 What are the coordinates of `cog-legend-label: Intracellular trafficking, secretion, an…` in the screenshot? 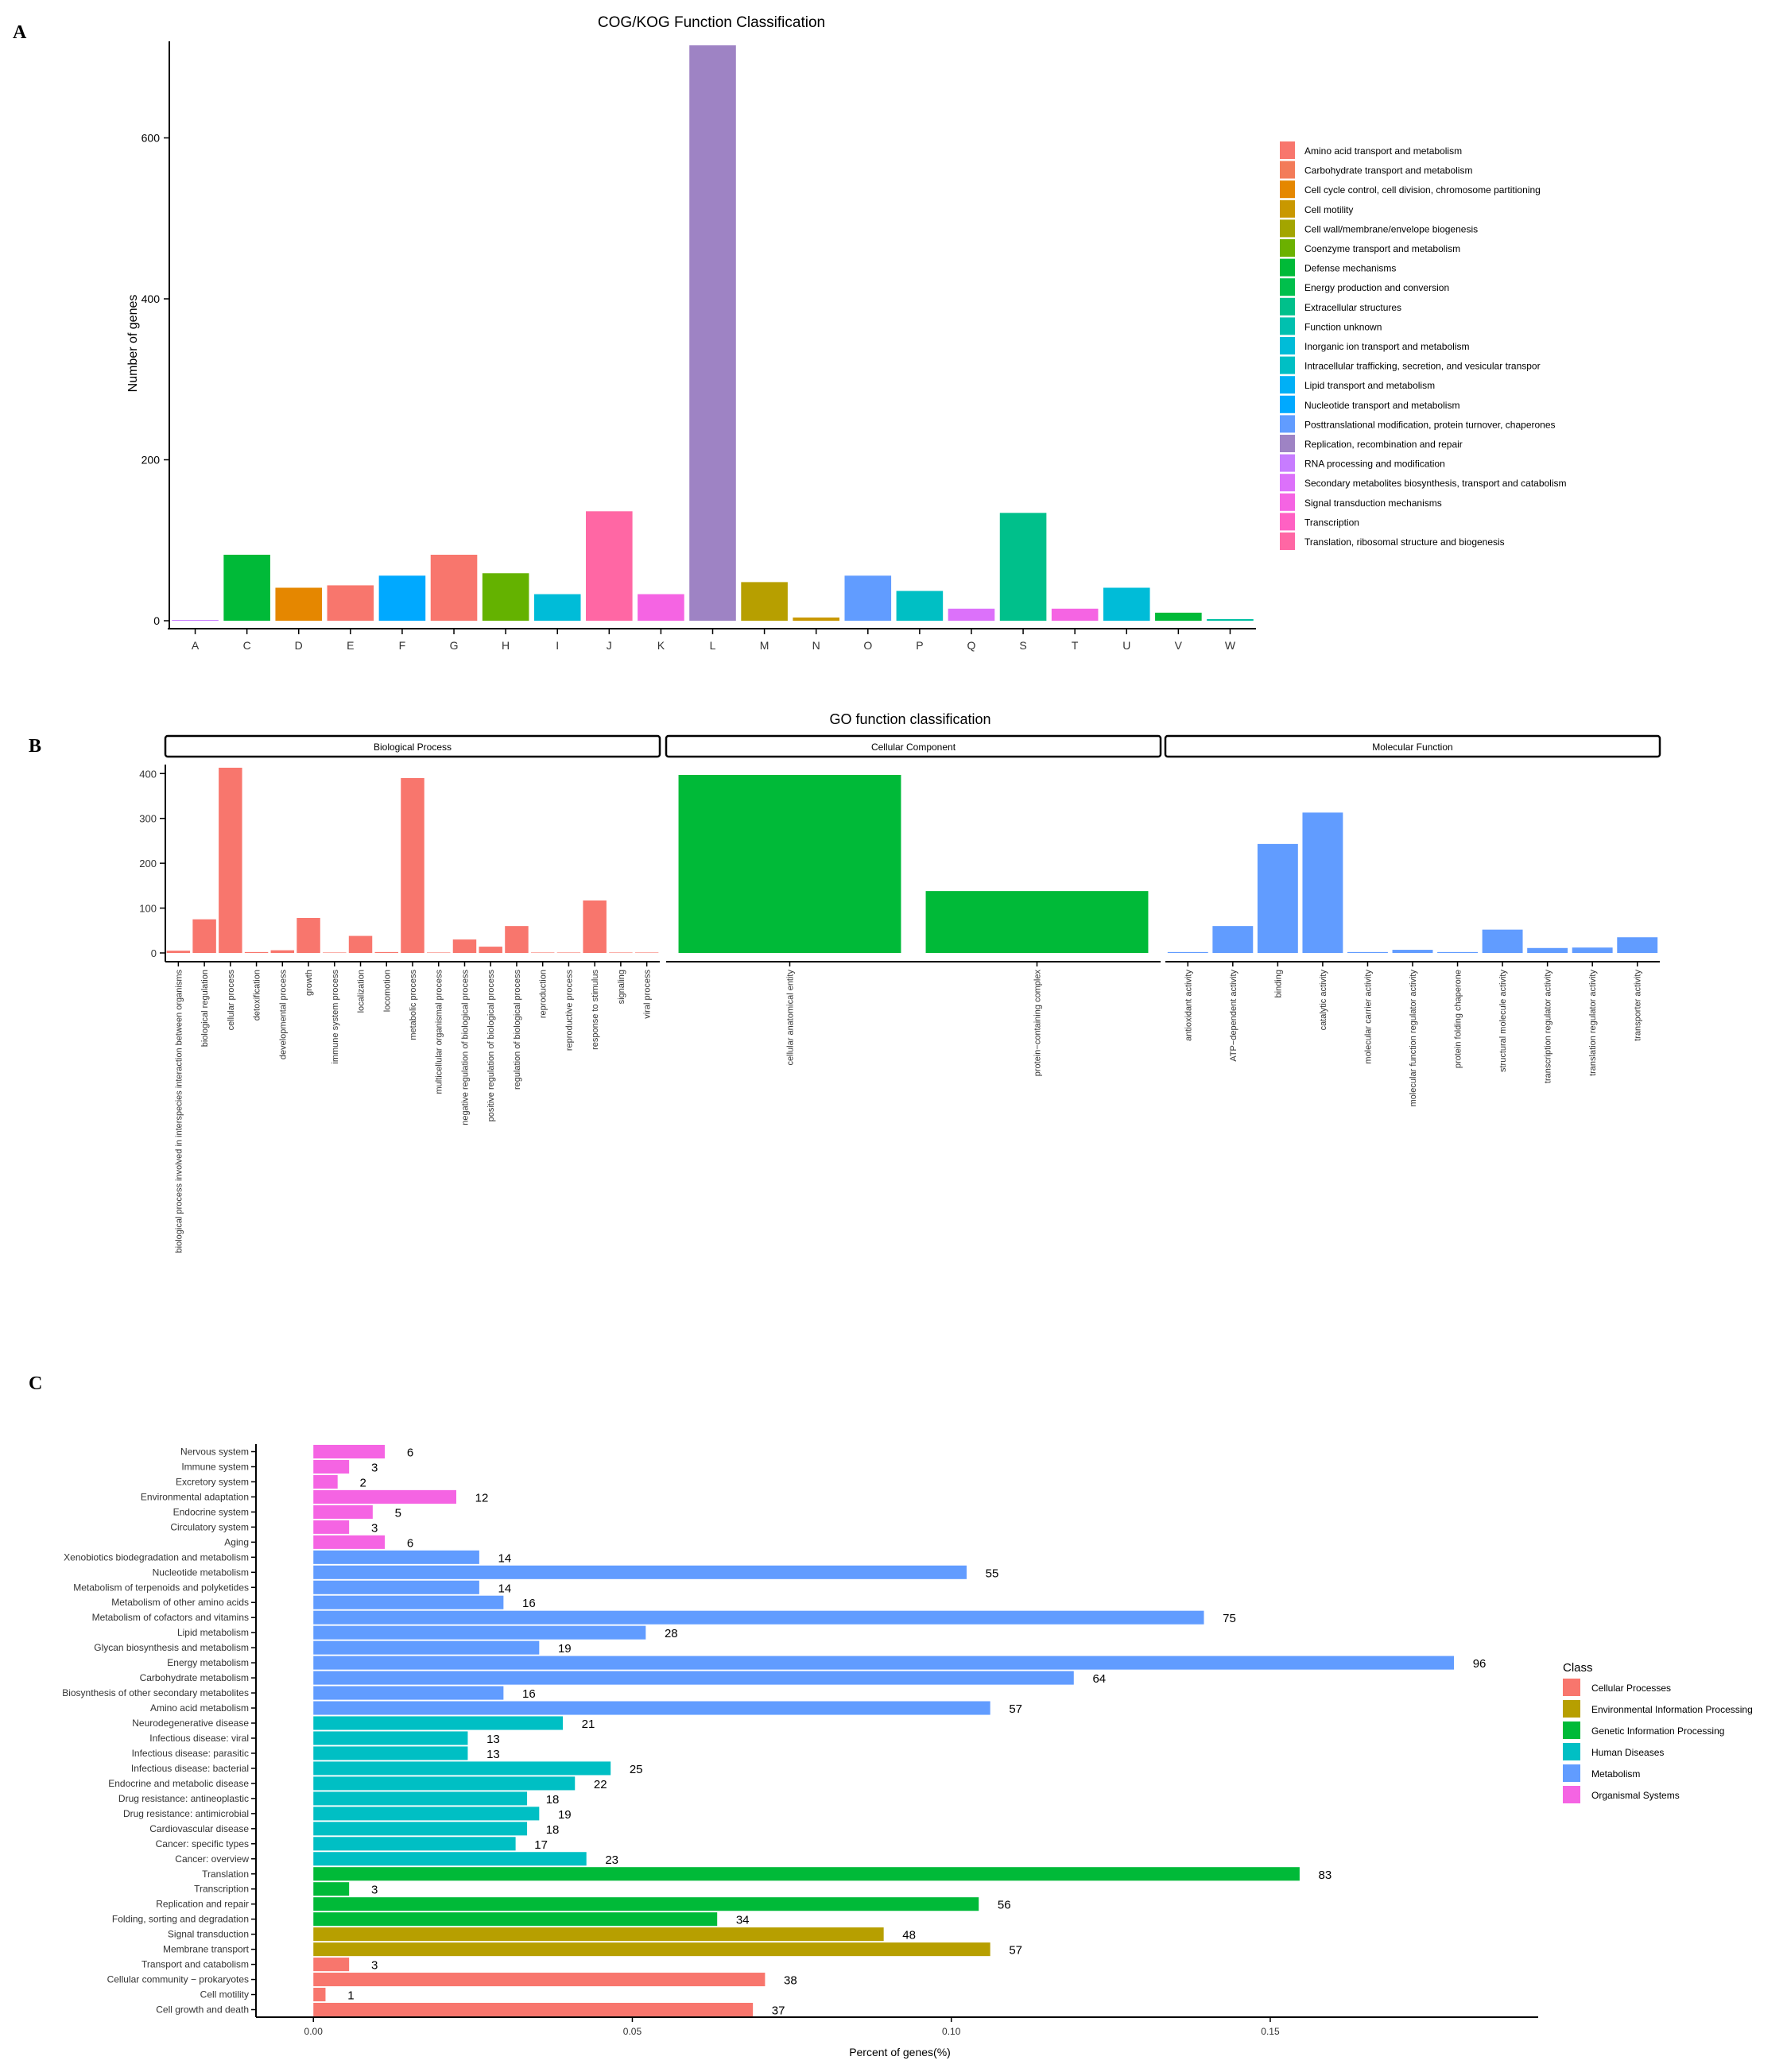 It's located at (1422, 366).